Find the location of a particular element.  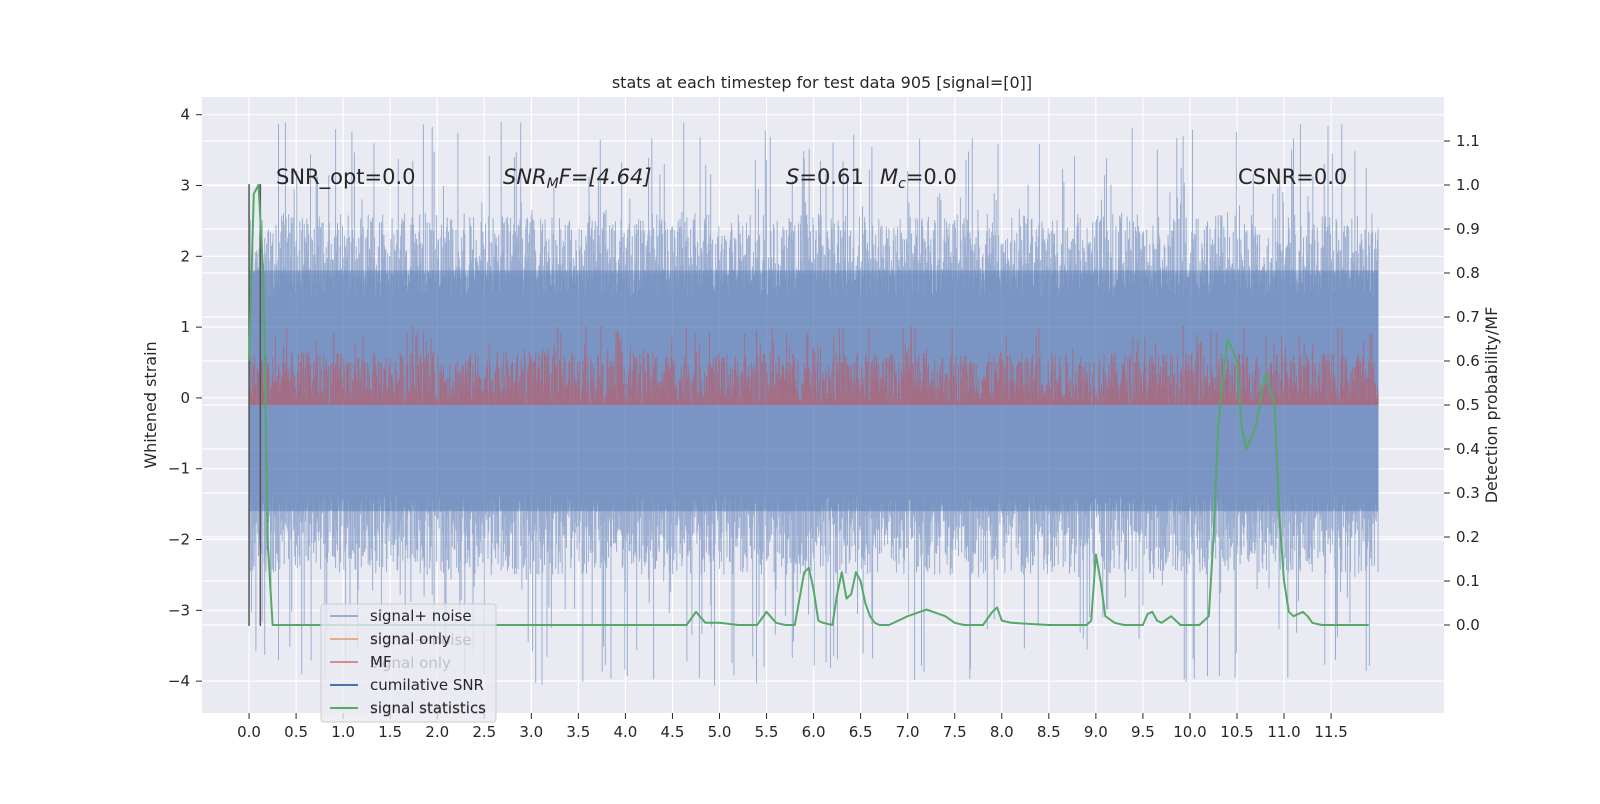

legend-label-statistics: signal statistics is located at coordinates (428, 708).